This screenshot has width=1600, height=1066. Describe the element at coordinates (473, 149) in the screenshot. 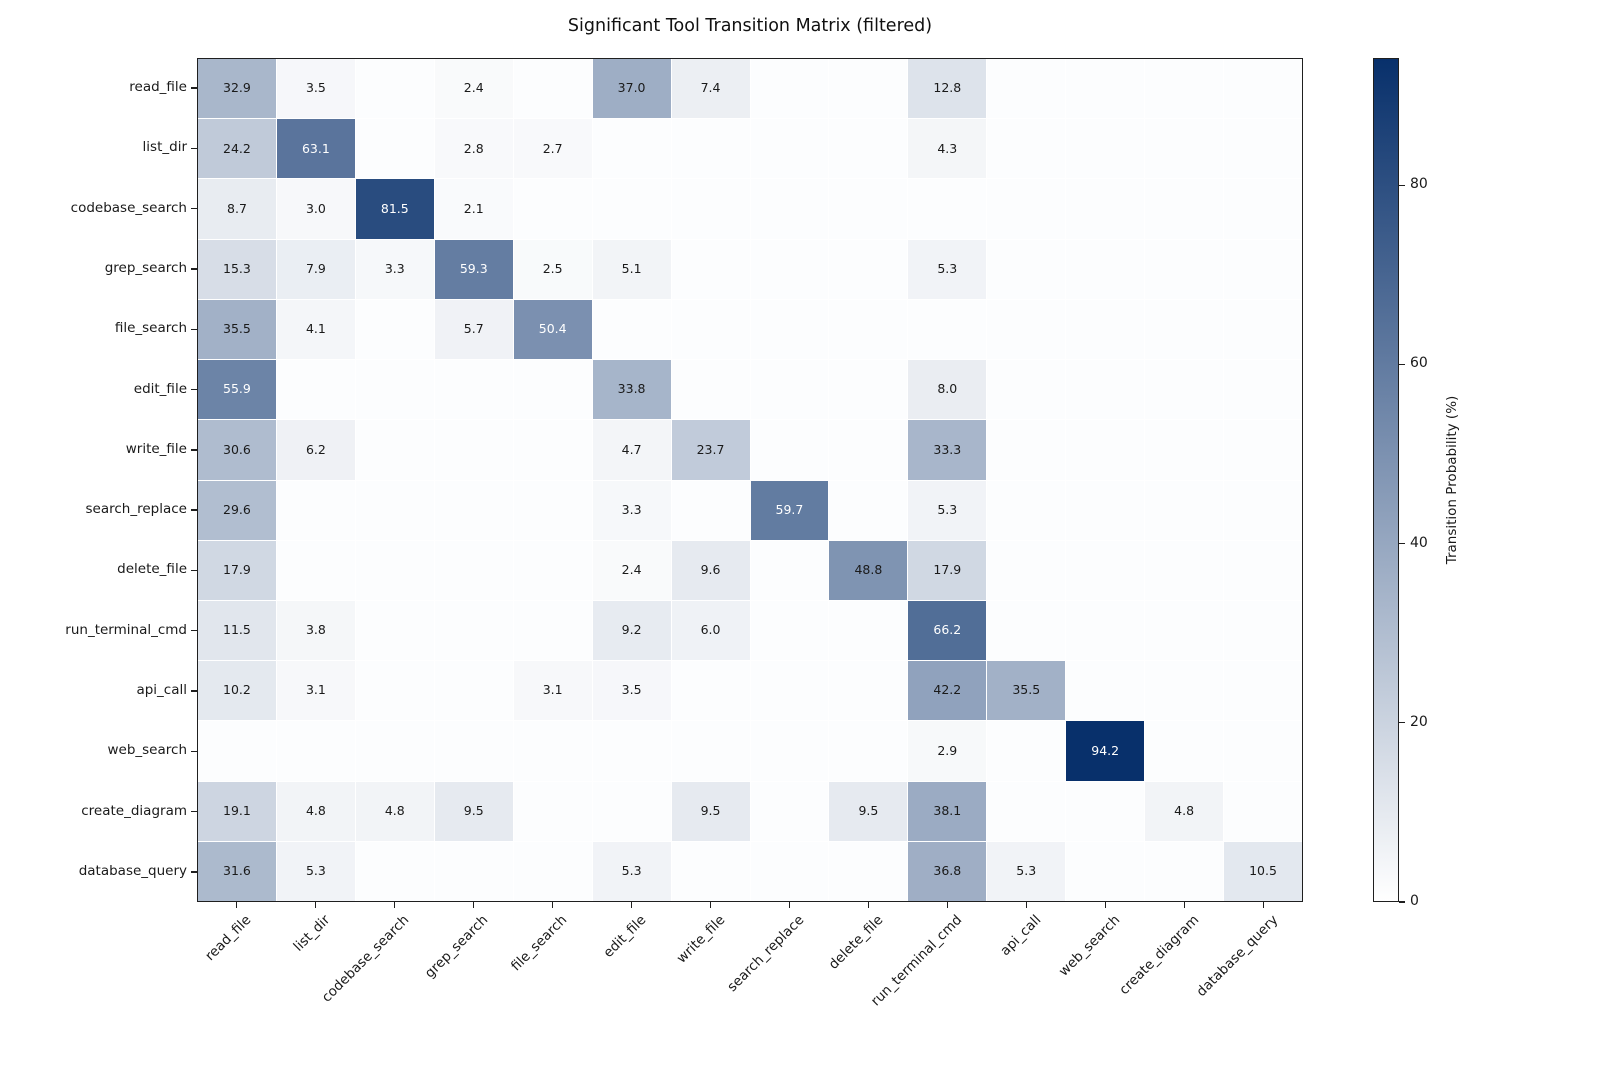

I see `heatmap-cell: 2.8` at that location.